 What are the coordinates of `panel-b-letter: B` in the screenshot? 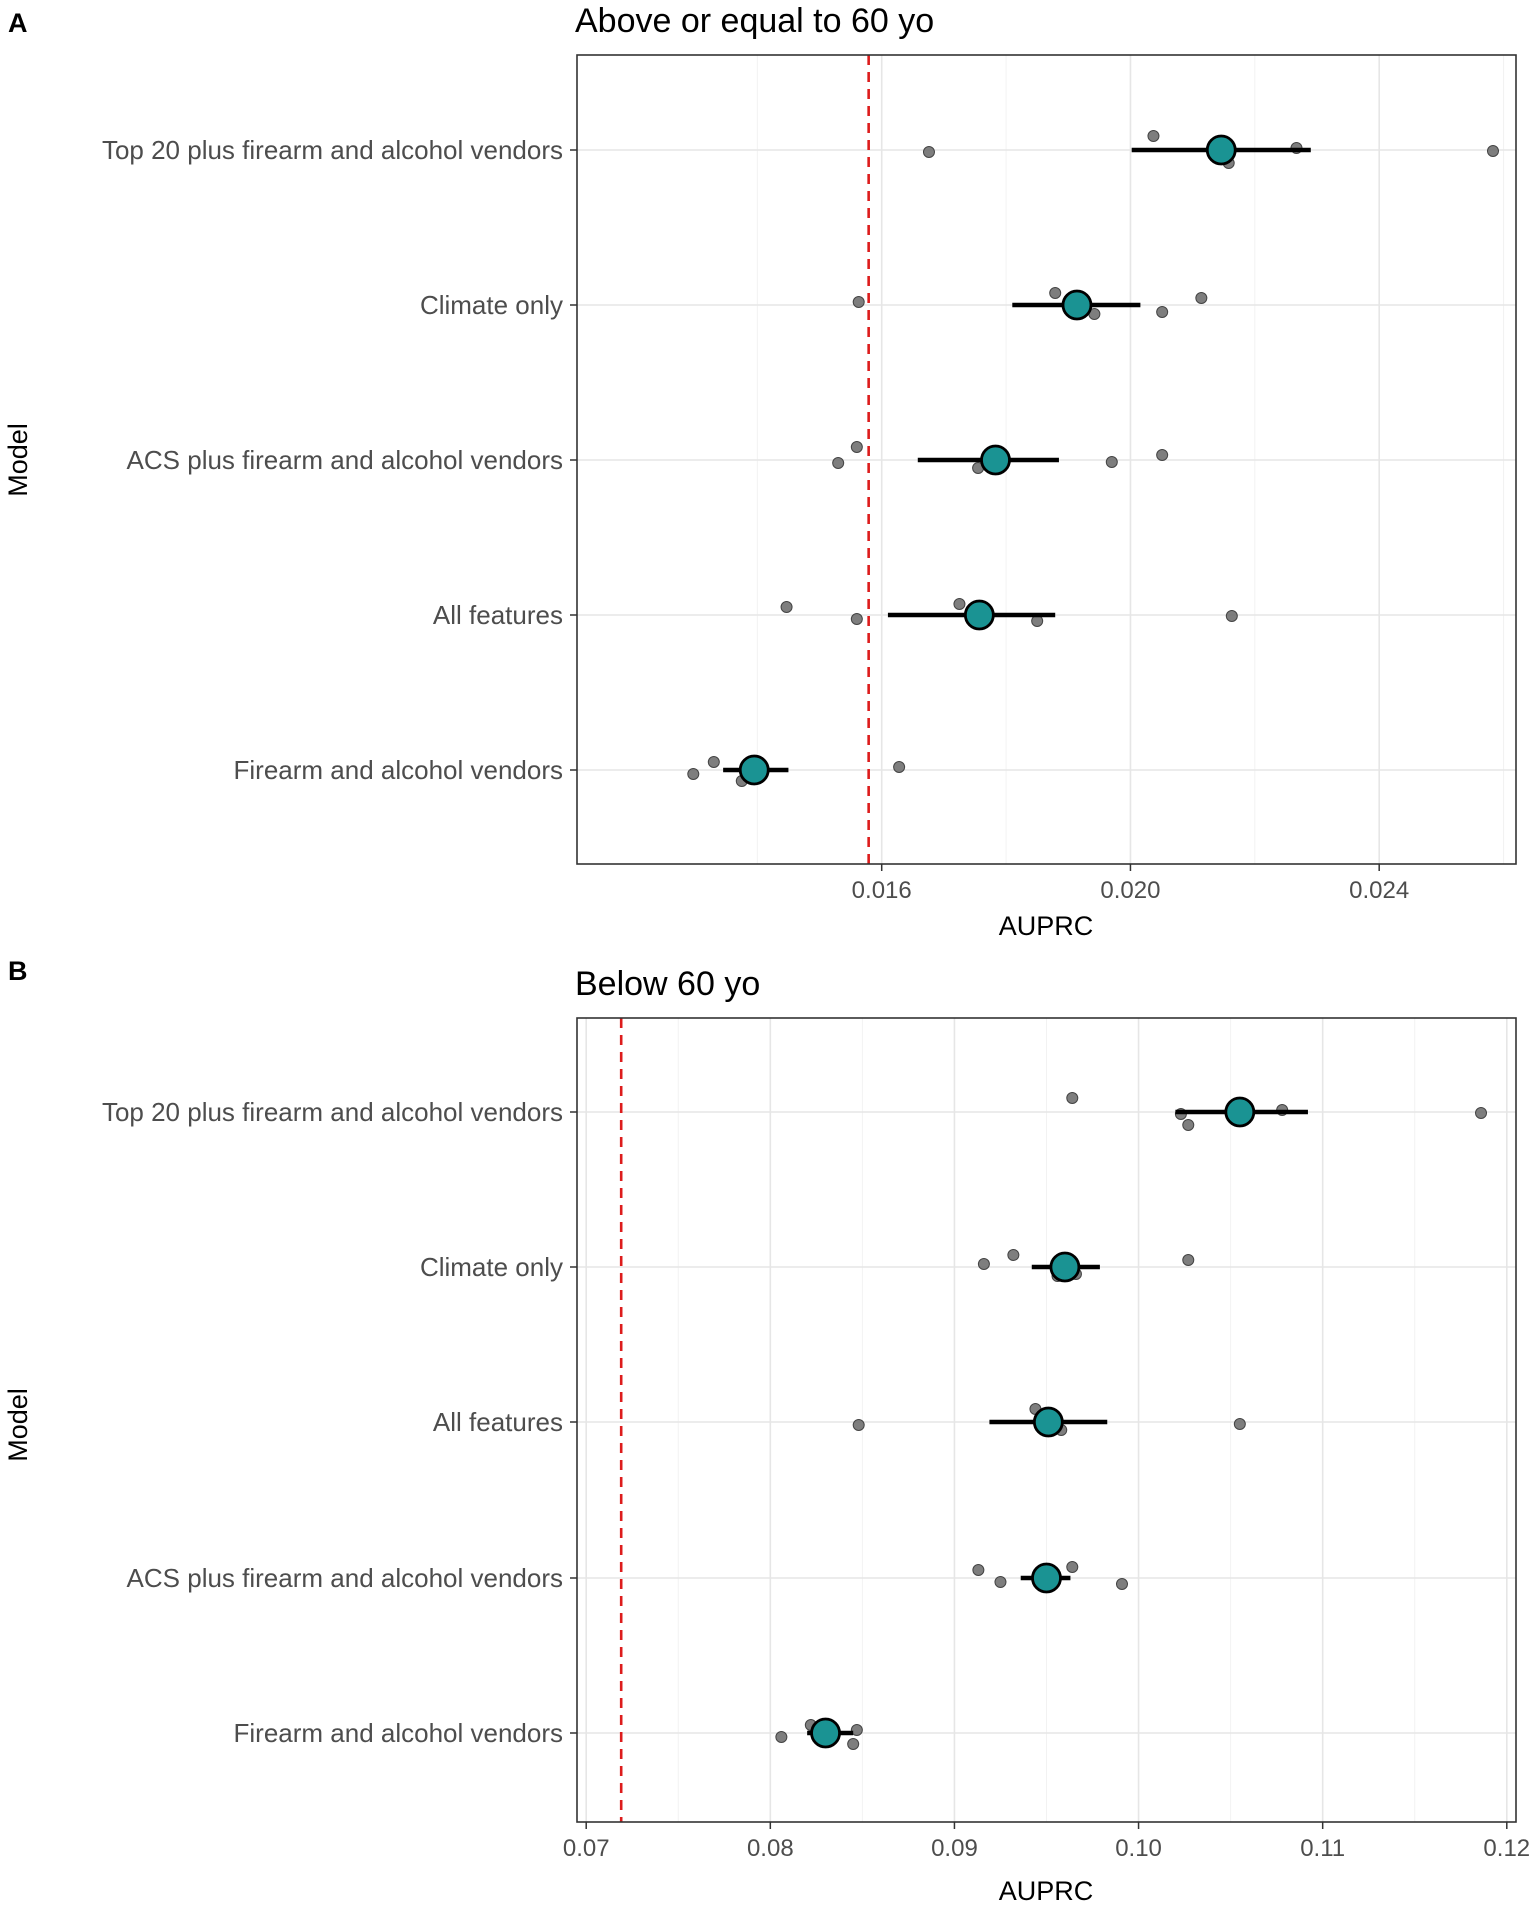 It's located at (18, 971).